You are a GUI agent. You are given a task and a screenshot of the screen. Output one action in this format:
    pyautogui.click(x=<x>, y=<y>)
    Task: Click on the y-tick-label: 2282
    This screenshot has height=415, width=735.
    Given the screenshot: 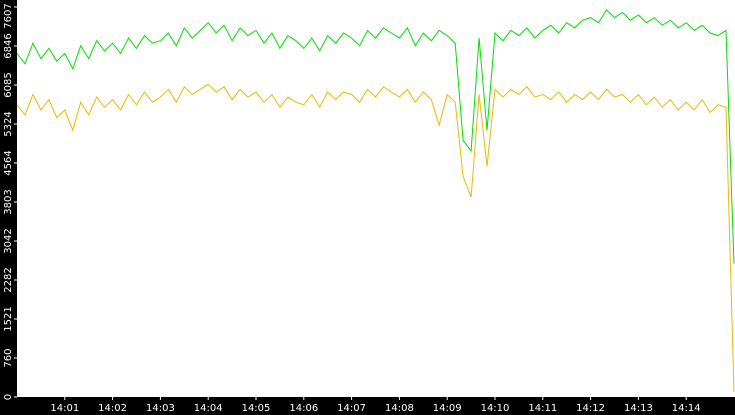 What is the action you would take?
    pyautogui.click(x=8, y=279)
    